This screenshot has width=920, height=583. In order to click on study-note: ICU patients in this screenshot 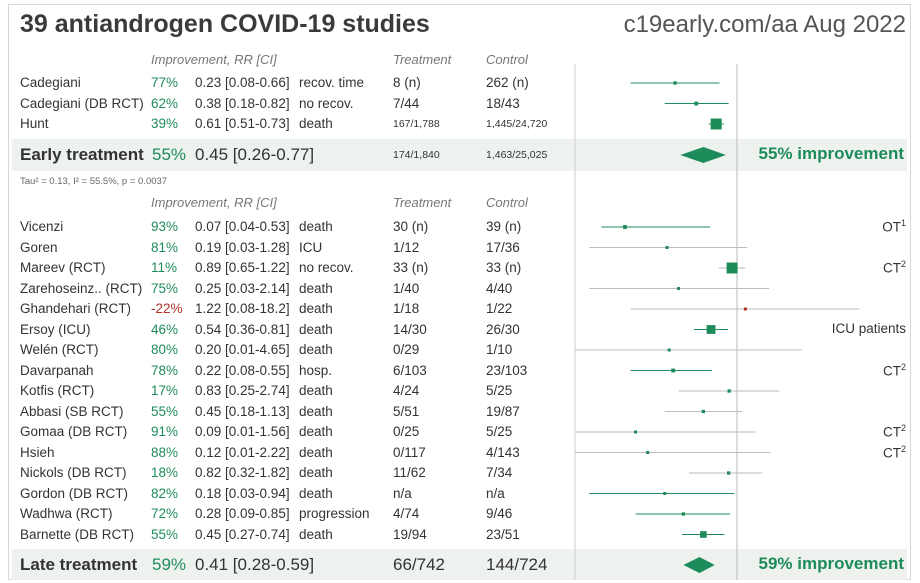, I will do `click(869, 328)`.